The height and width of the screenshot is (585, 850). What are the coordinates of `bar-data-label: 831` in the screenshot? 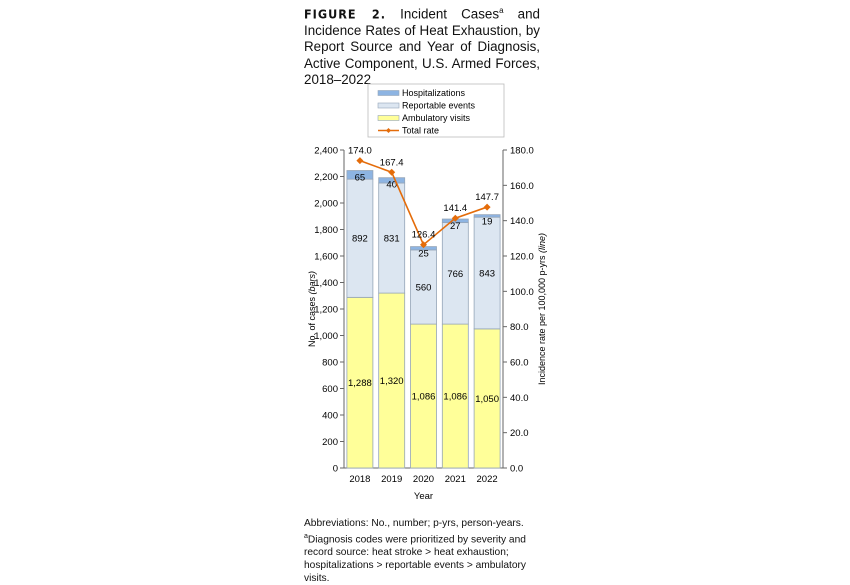 It's located at (392, 239).